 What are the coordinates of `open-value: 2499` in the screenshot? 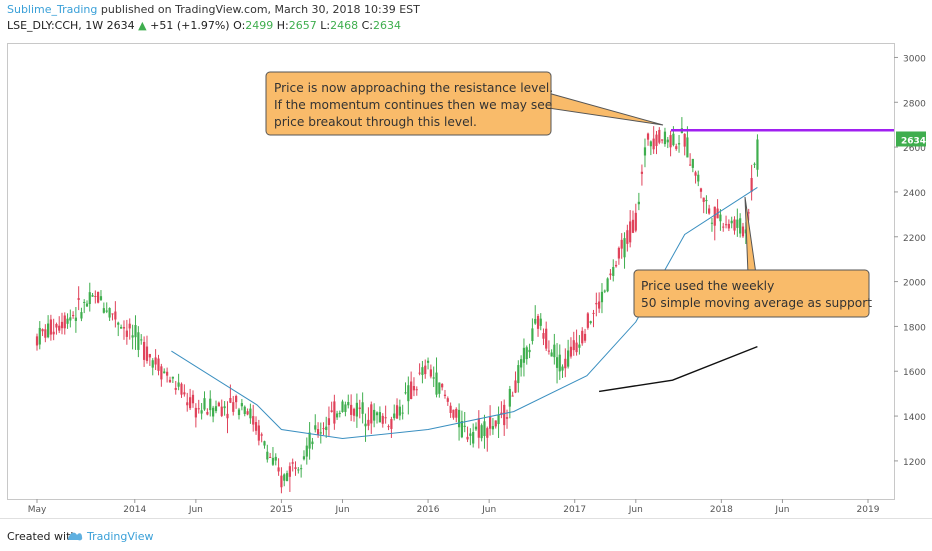 It's located at (259, 25).